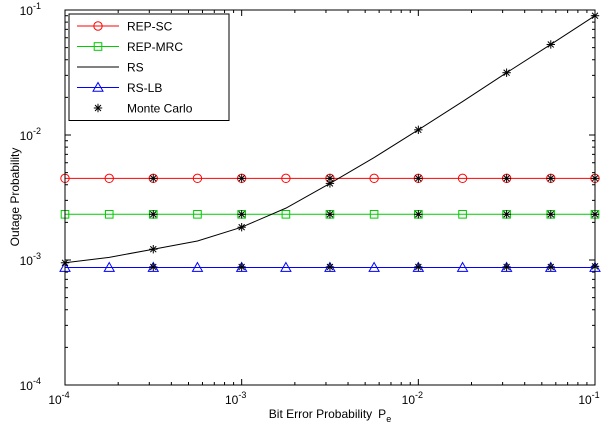 This screenshot has width=610, height=434. I want to click on legend-entry-rs-lb: RS-LB, so click(119, 88).